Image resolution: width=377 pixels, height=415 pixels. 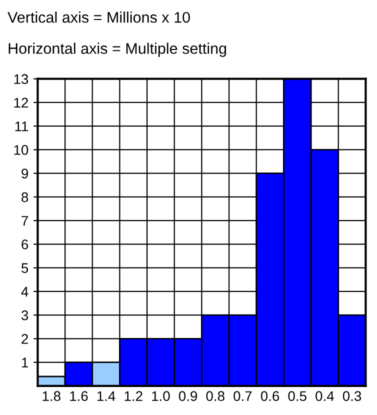 I want to click on x-tick-label: 0.9, so click(x=188, y=396).